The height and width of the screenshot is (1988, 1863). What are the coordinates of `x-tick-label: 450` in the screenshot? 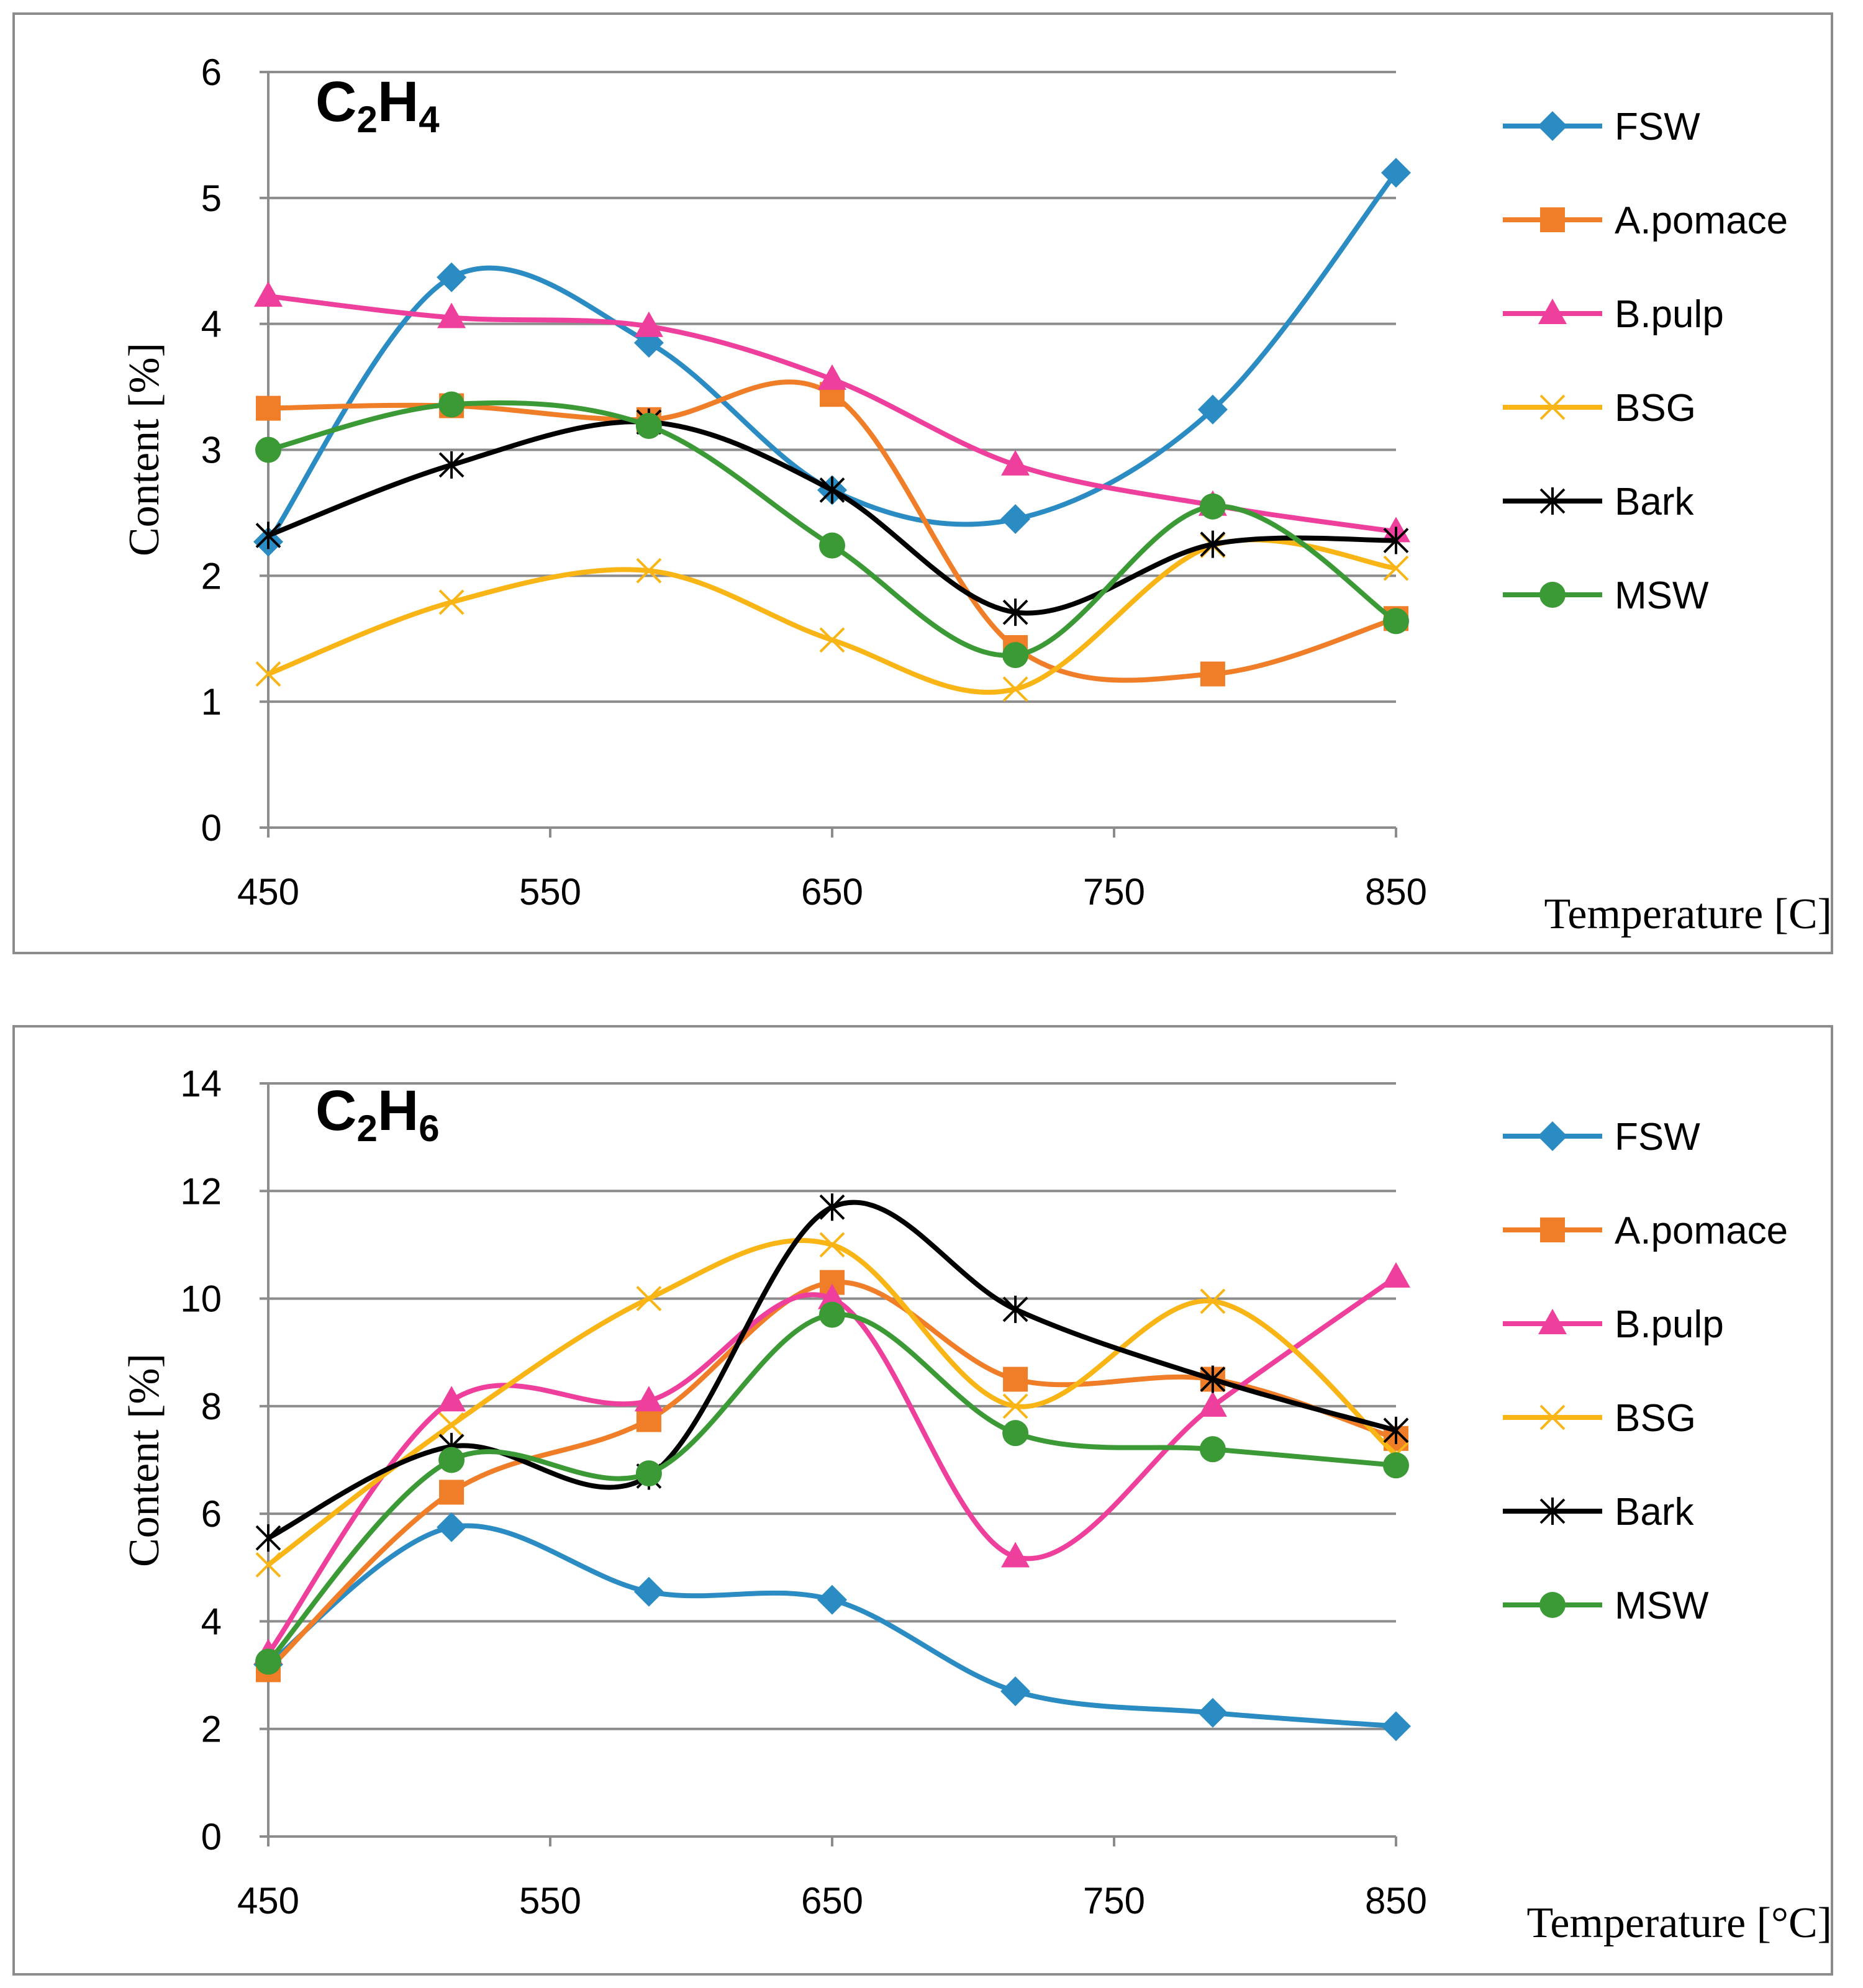 It's located at (268, 892).